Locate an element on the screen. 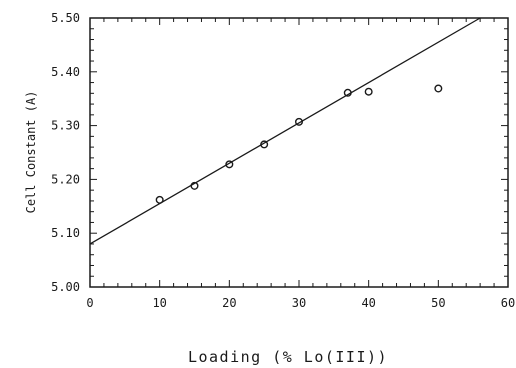  y-axis-title: Cell Constant (A) is located at coordinates (31, 152).